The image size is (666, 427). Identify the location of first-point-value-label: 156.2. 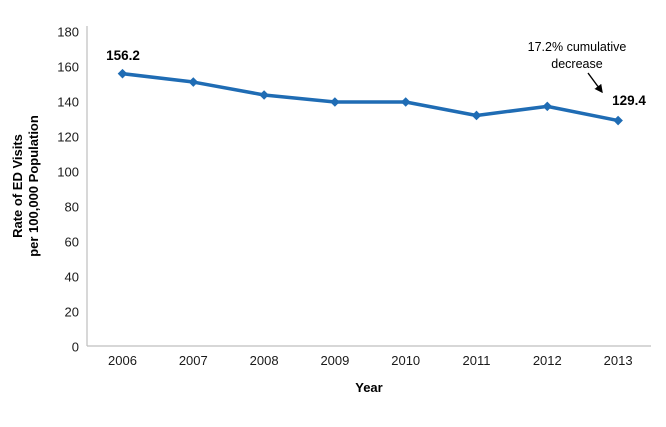
(123, 55).